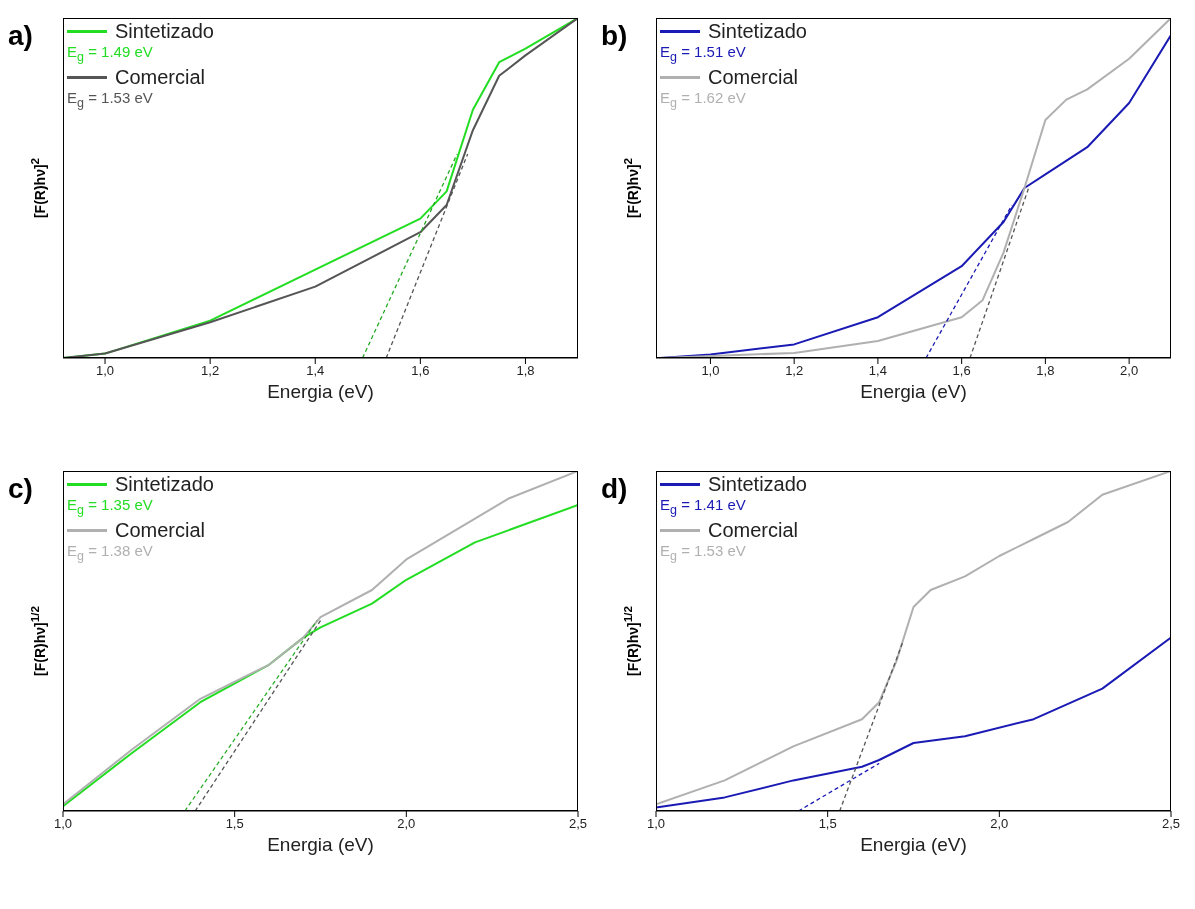  Describe the element at coordinates (20, 36) in the screenshot. I see `chart-title: a)` at that location.